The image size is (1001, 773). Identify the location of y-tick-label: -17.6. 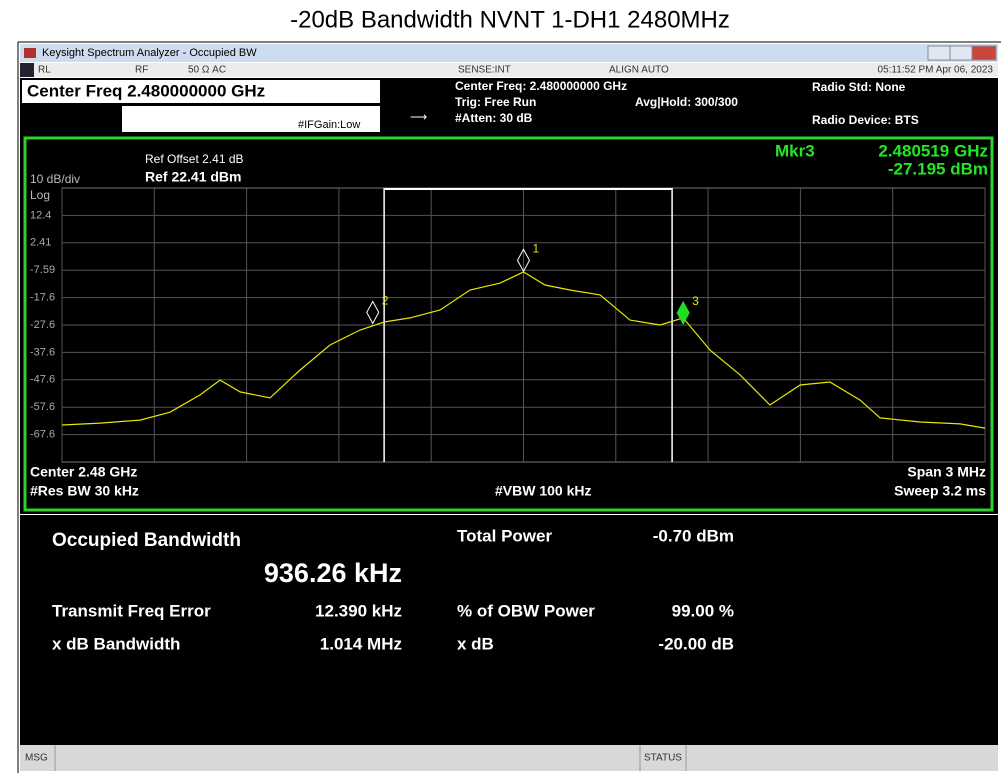
(42, 298).